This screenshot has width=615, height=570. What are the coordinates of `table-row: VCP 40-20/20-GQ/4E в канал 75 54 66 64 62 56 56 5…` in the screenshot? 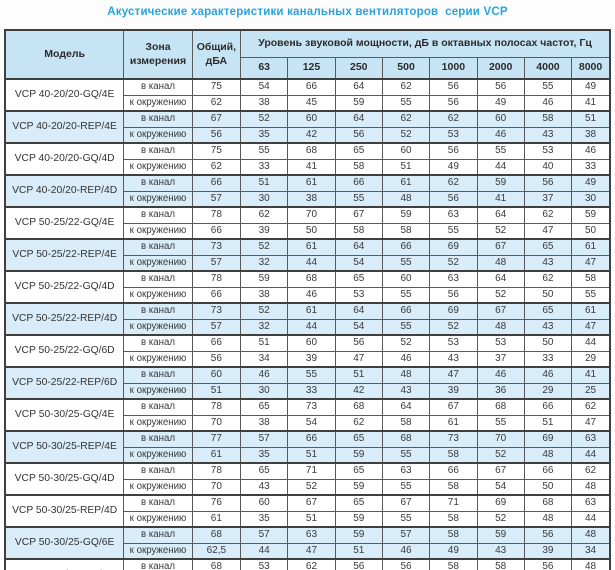 It's located at (307, 95).